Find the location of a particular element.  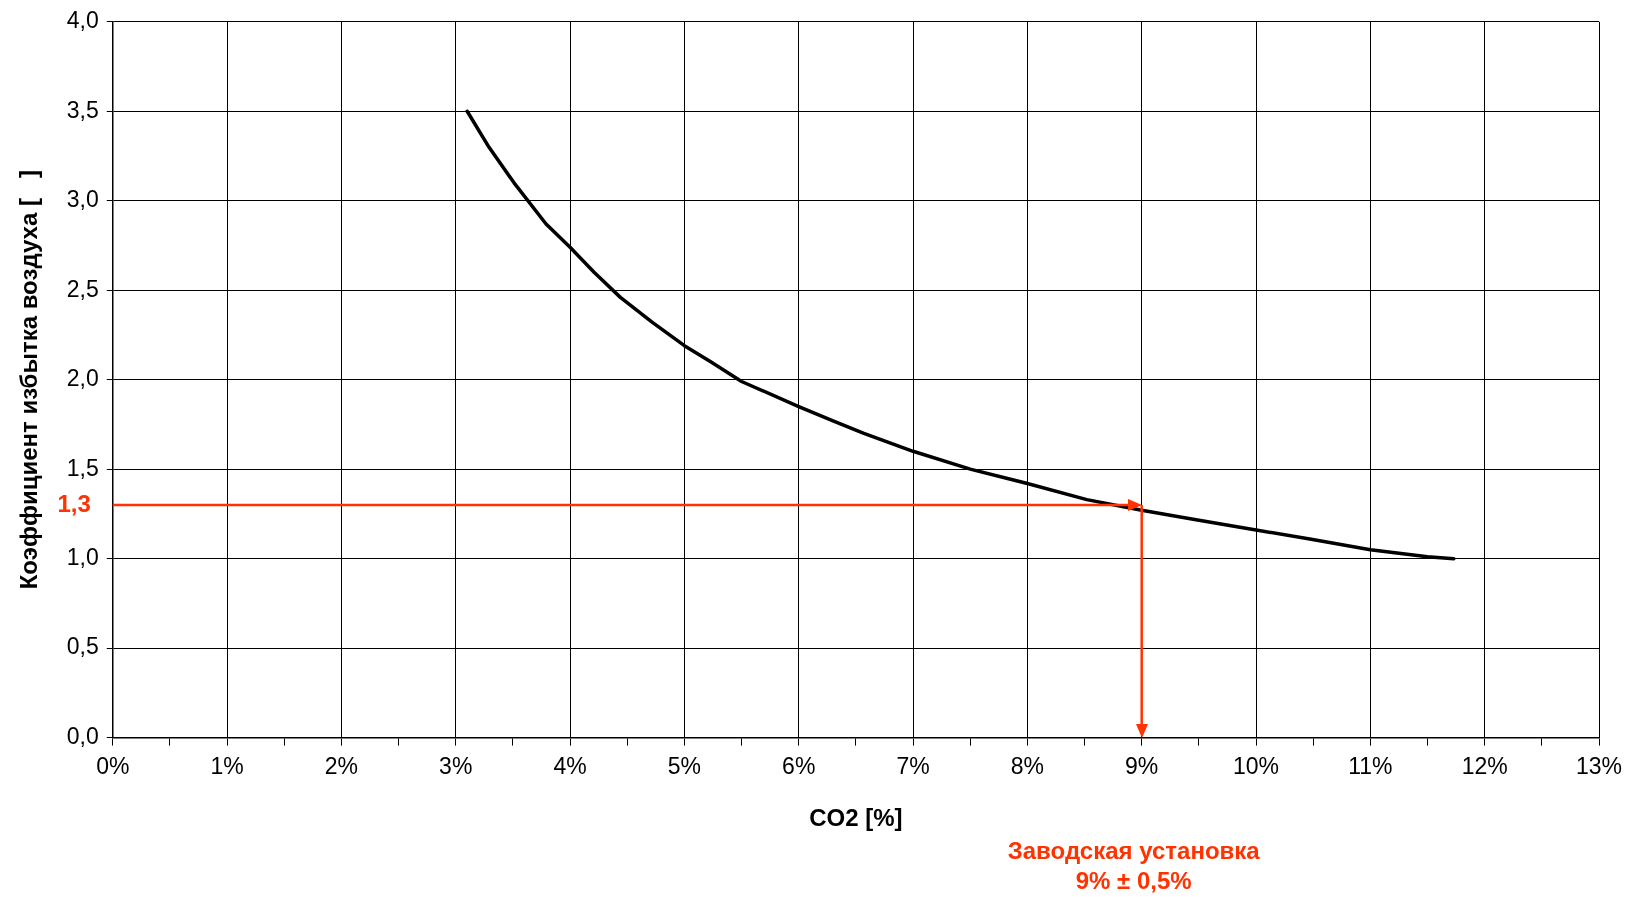

y-axis-title: Коэффициент избытка воздуха [ ] is located at coordinates (29, 380).